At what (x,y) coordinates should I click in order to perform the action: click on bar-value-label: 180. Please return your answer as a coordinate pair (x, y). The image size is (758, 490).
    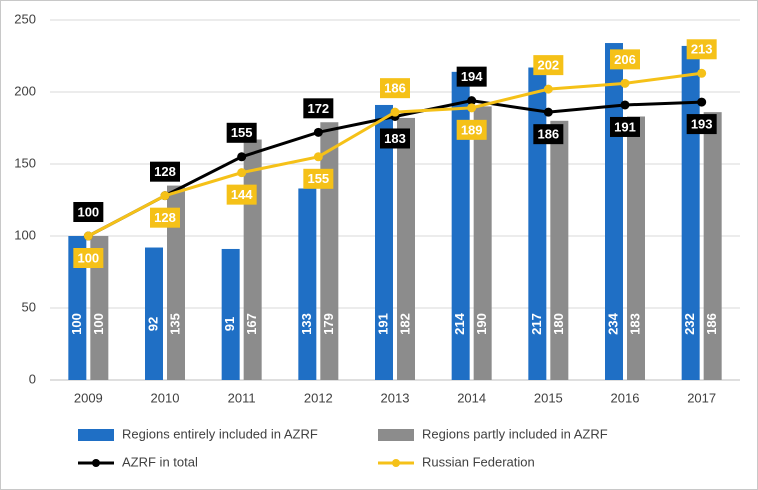
    Looking at the image, I should click on (558, 324).